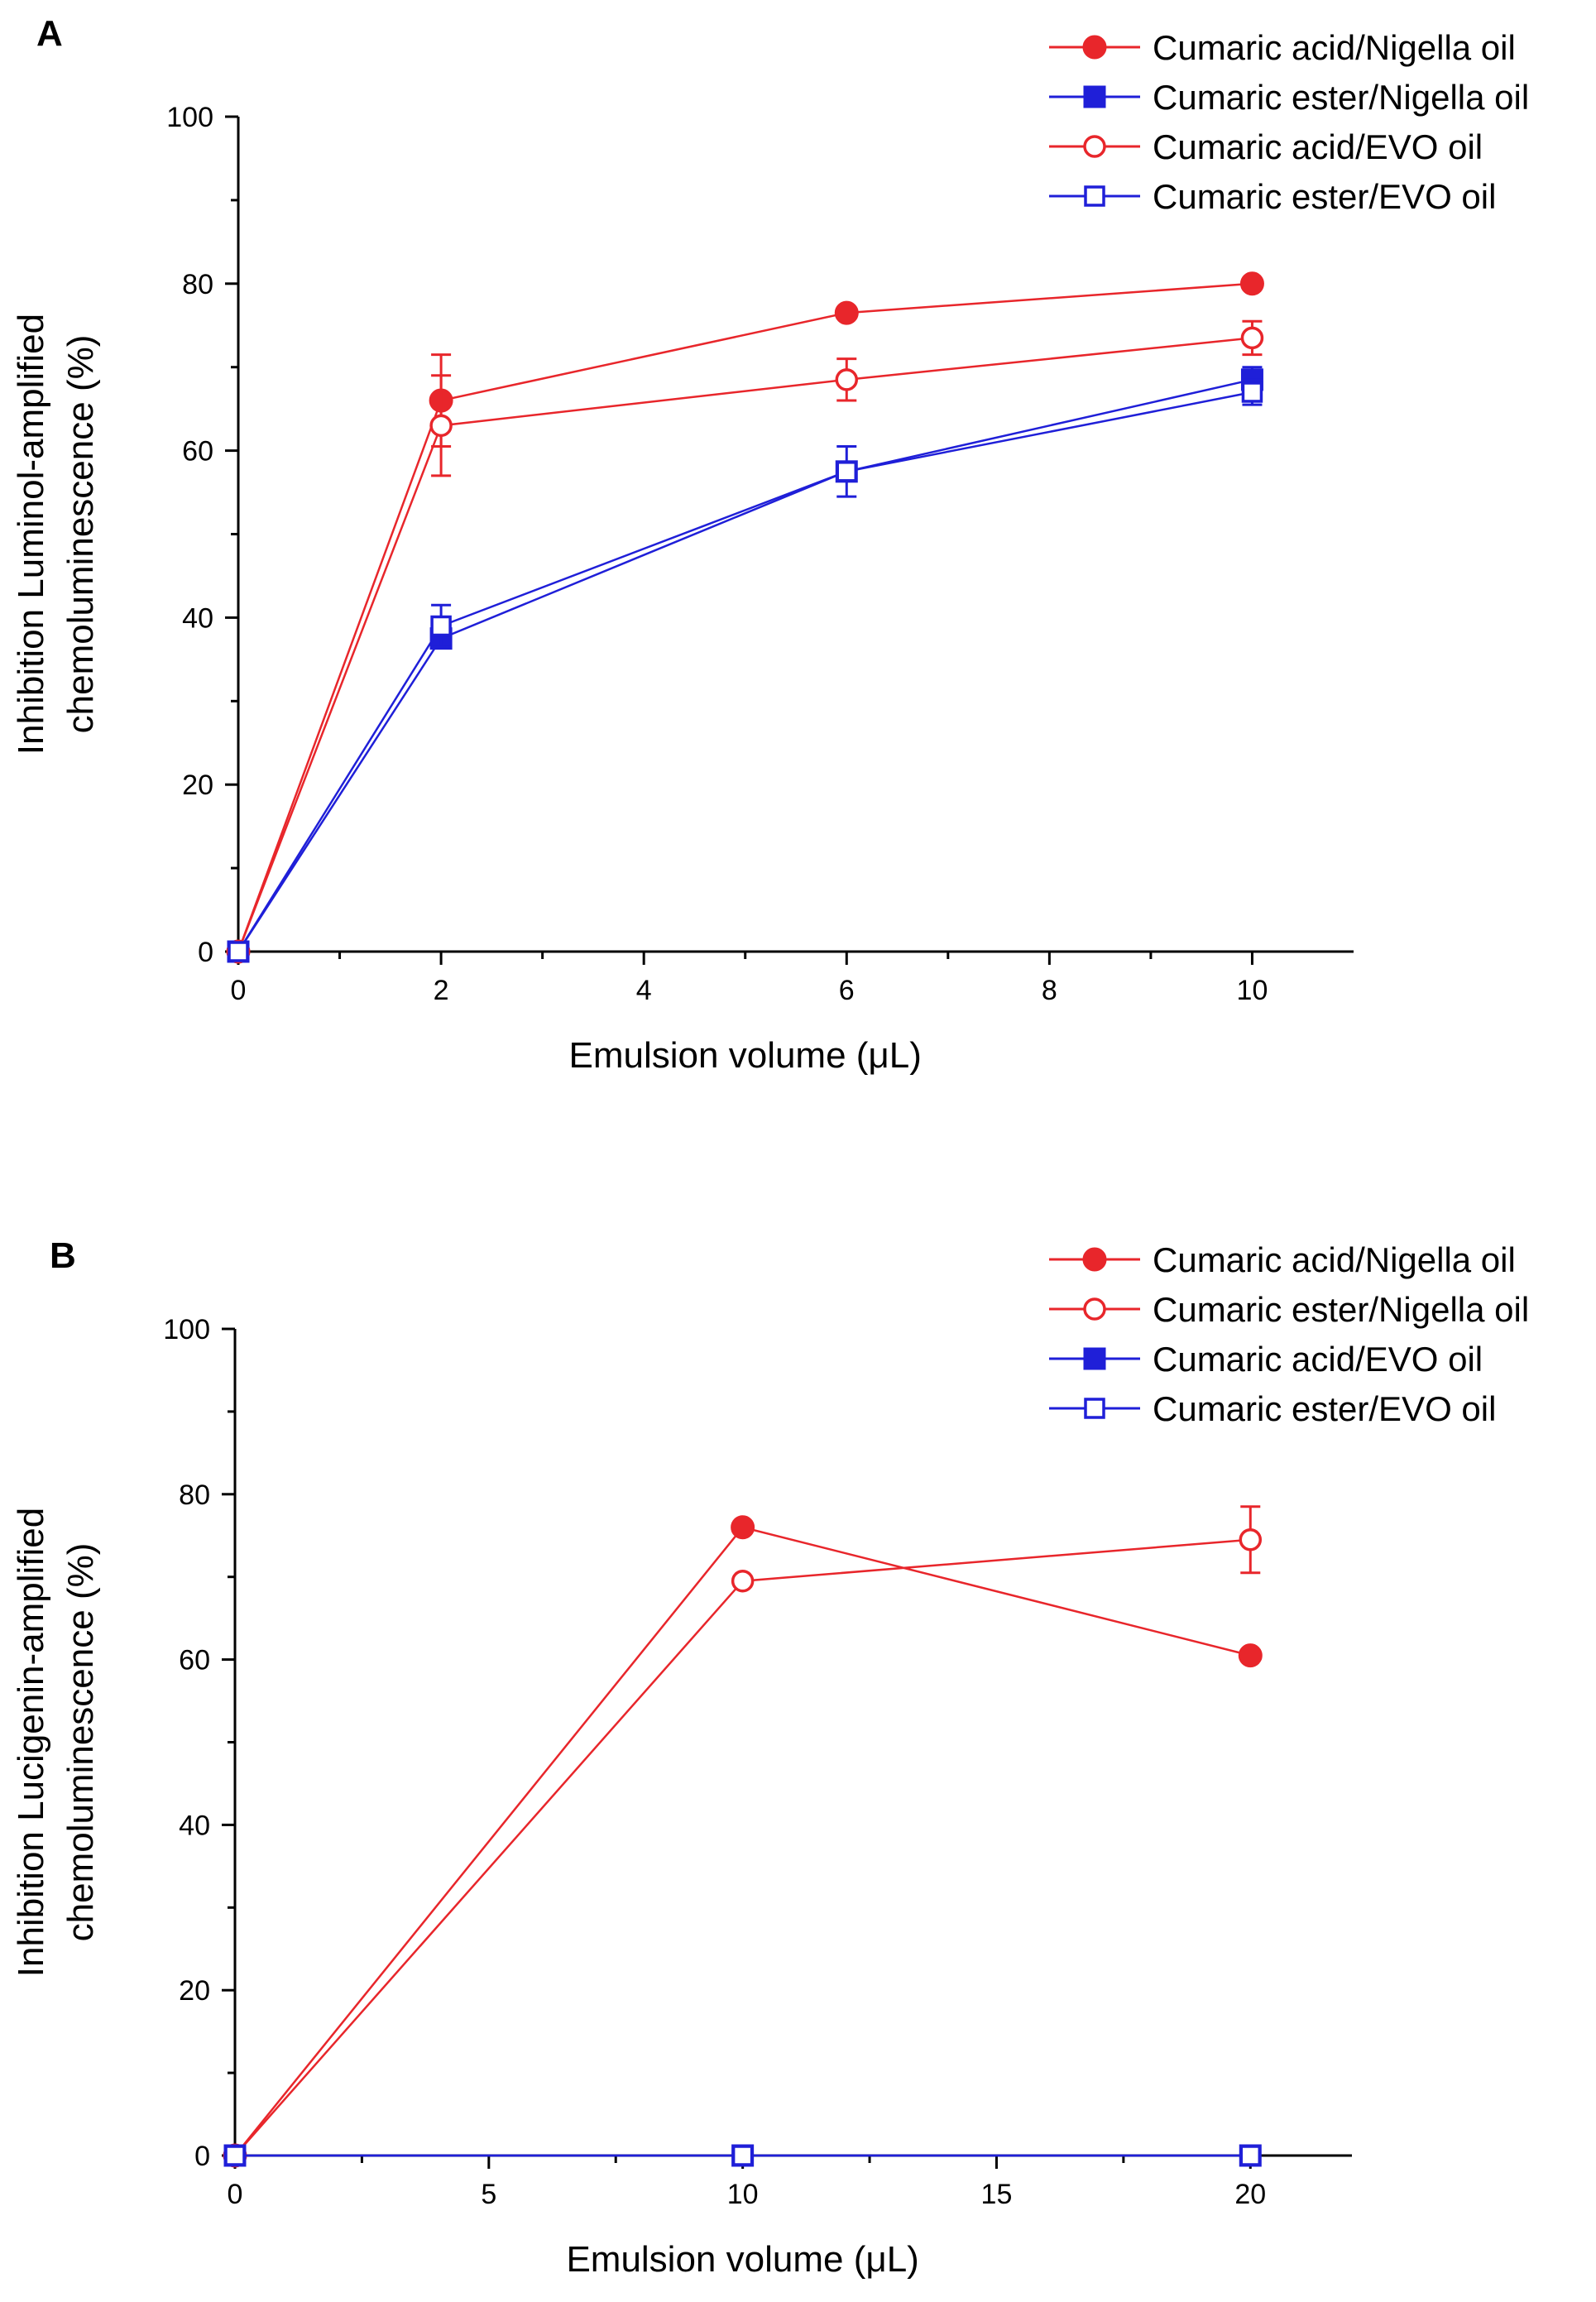 This screenshot has height=2302, width=1596. I want to click on panel-label: A, so click(49, 33).